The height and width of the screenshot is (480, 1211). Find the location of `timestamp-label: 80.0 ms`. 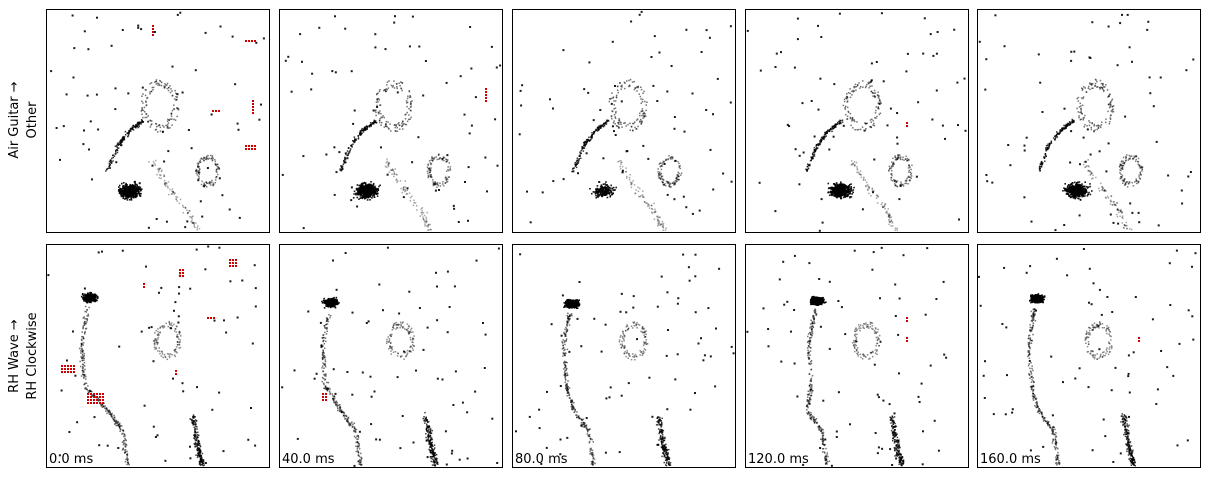

timestamp-label: 80.0 ms is located at coordinates (541, 459).